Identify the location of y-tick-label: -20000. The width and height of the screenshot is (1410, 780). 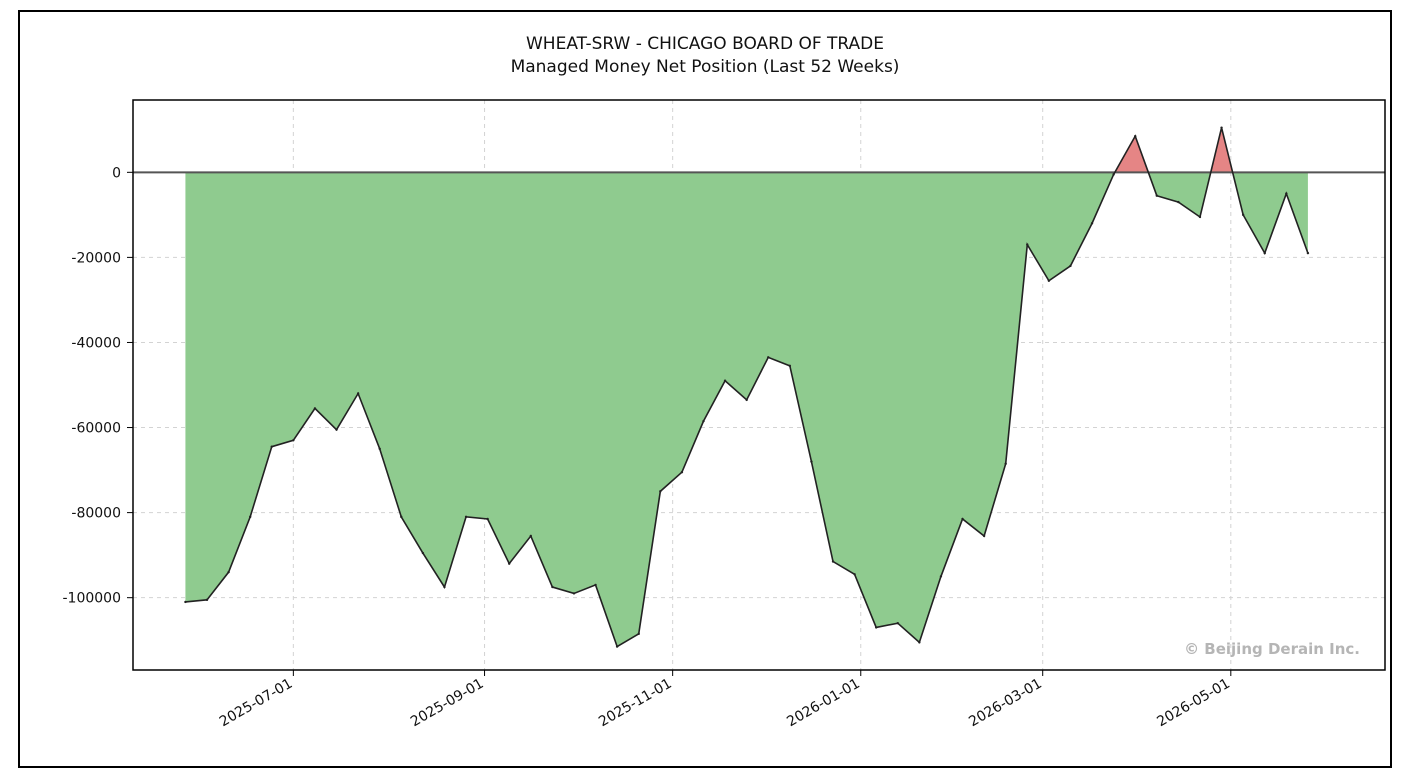
(96, 258).